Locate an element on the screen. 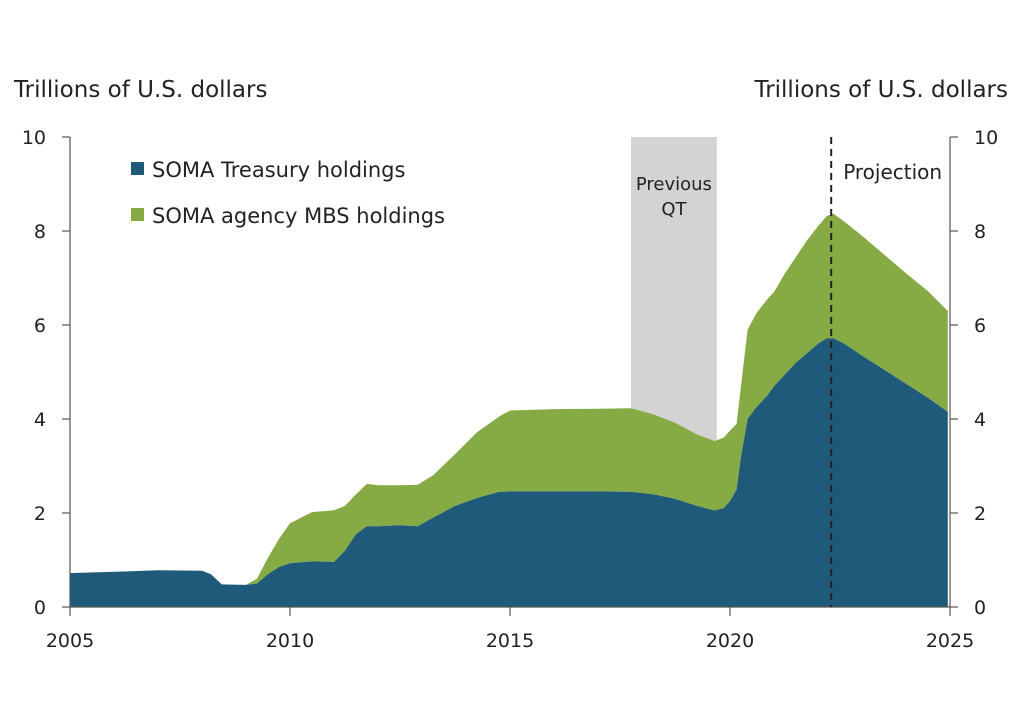 Image resolution: width=1024 pixels, height=726 pixels. y-axis-label-left: Trillions of U.S. dollars is located at coordinates (140, 90).